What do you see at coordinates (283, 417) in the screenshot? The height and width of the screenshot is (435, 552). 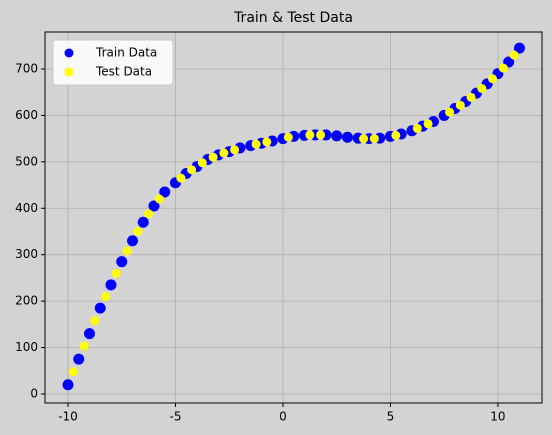 I see `x-tick-label: 0` at bounding box center [283, 417].